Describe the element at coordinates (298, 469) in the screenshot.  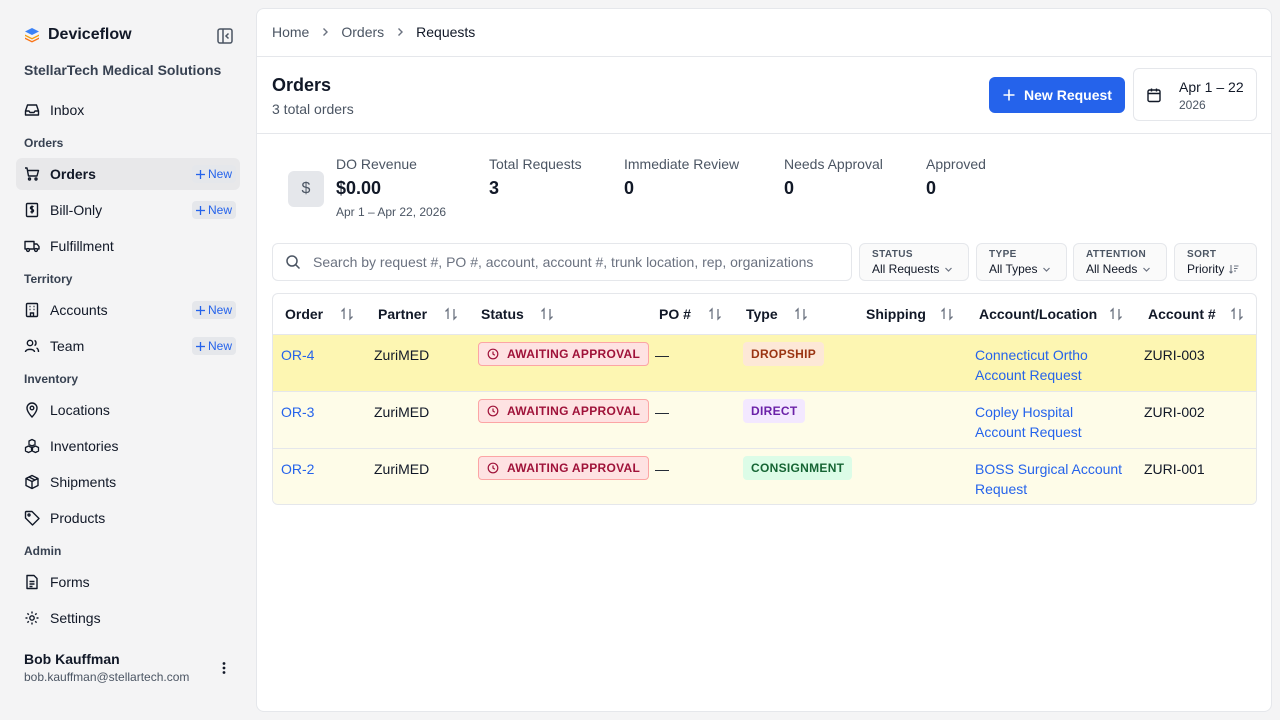
I see `order-link: OR-2` at that location.